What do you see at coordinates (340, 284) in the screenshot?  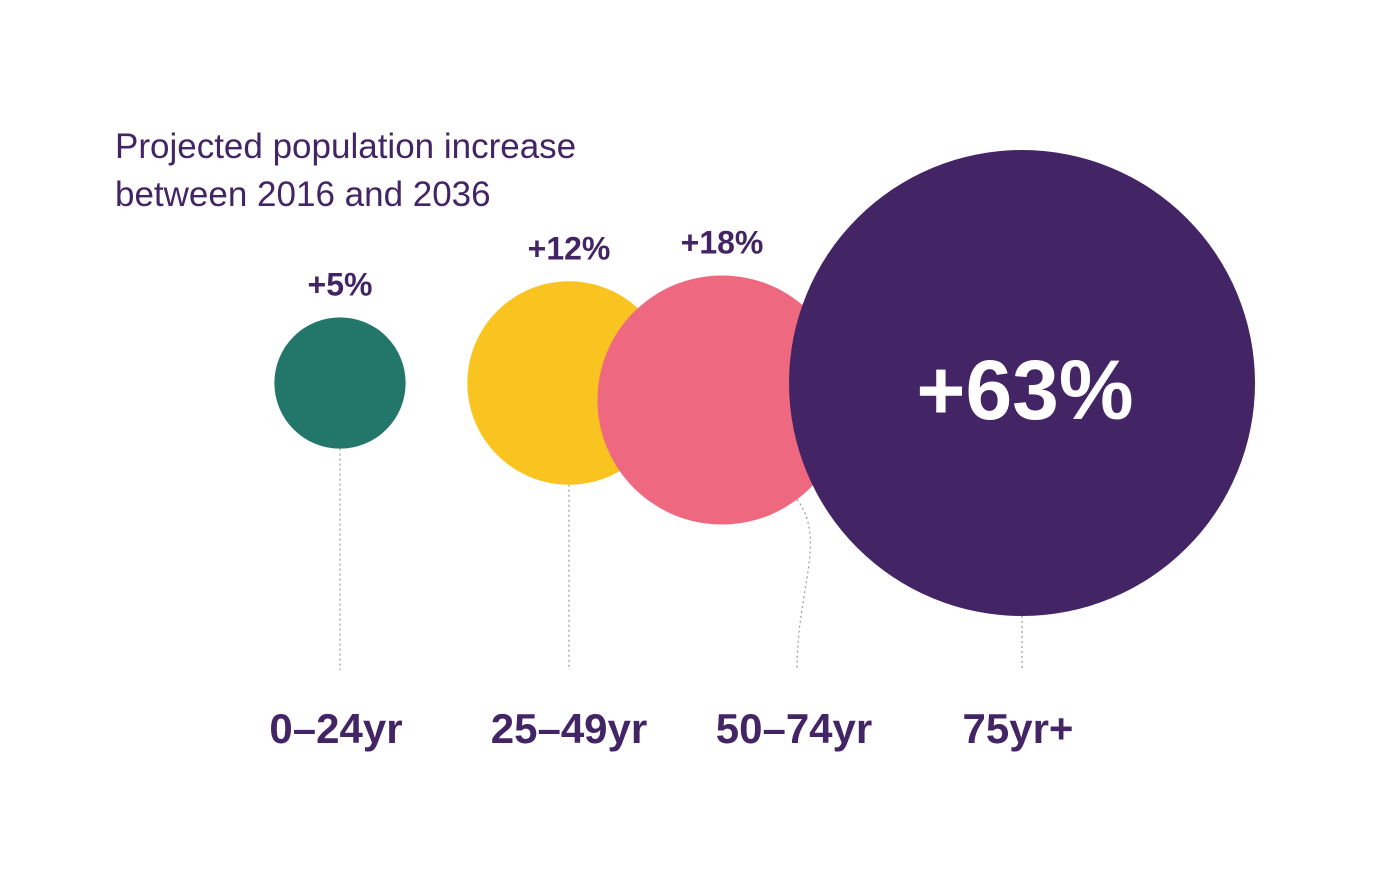 I see `value-label-0-24yr: +5%` at bounding box center [340, 284].